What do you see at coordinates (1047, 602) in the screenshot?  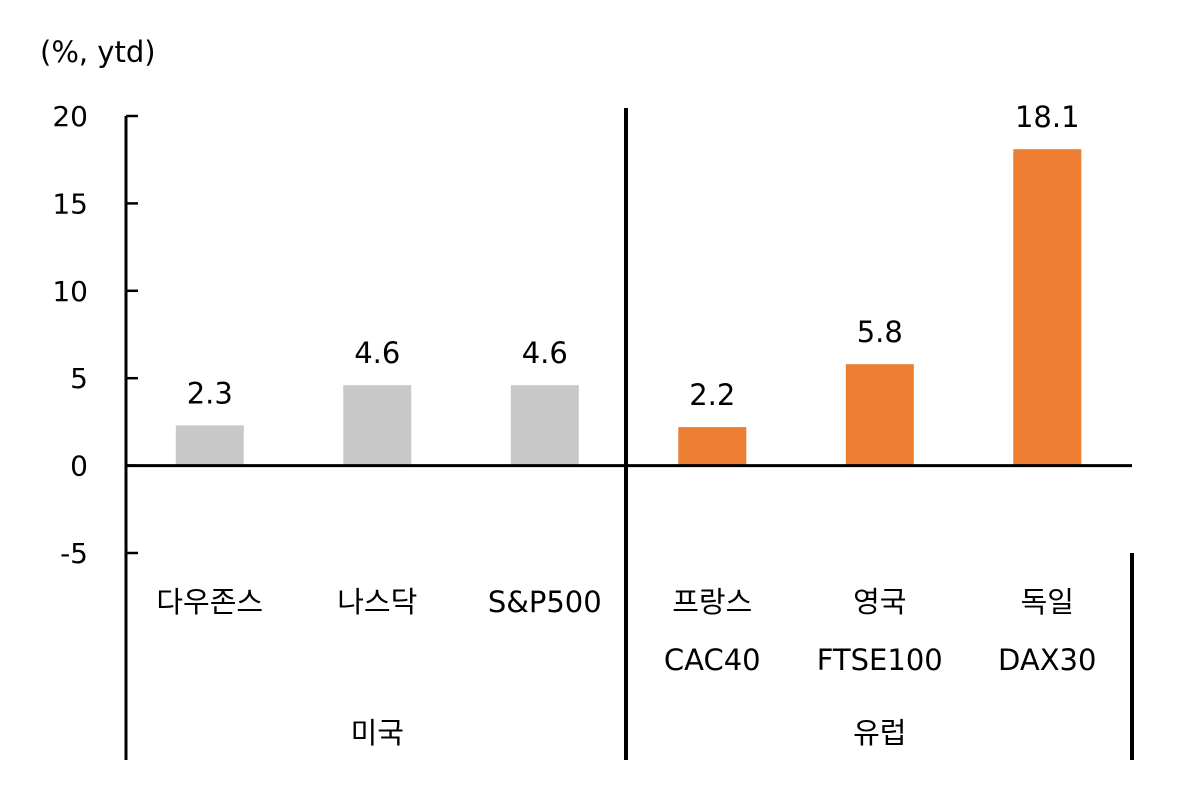 I see `category-label: 독일` at bounding box center [1047, 602].